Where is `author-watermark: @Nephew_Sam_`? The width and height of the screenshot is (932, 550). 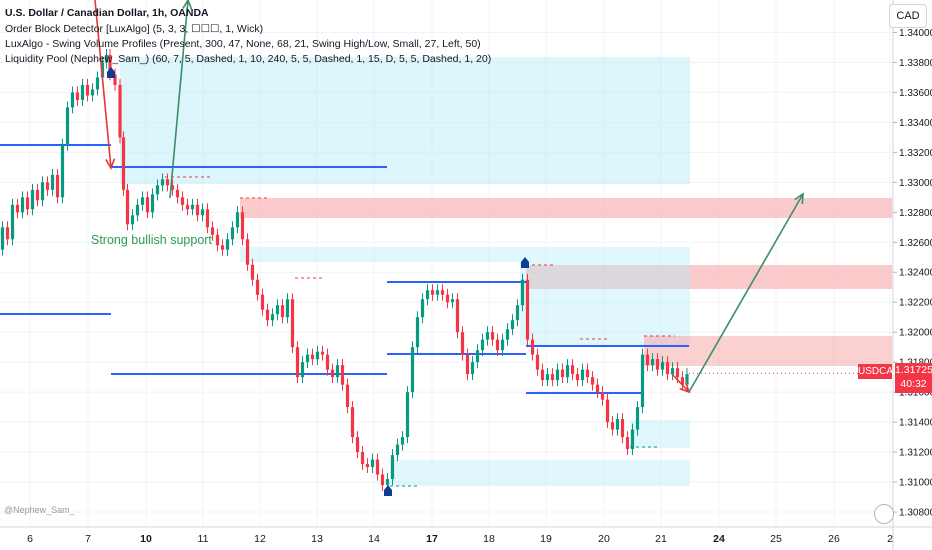
author-watermark: @Nephew_Sam_ is located at coordinates (39, 510).